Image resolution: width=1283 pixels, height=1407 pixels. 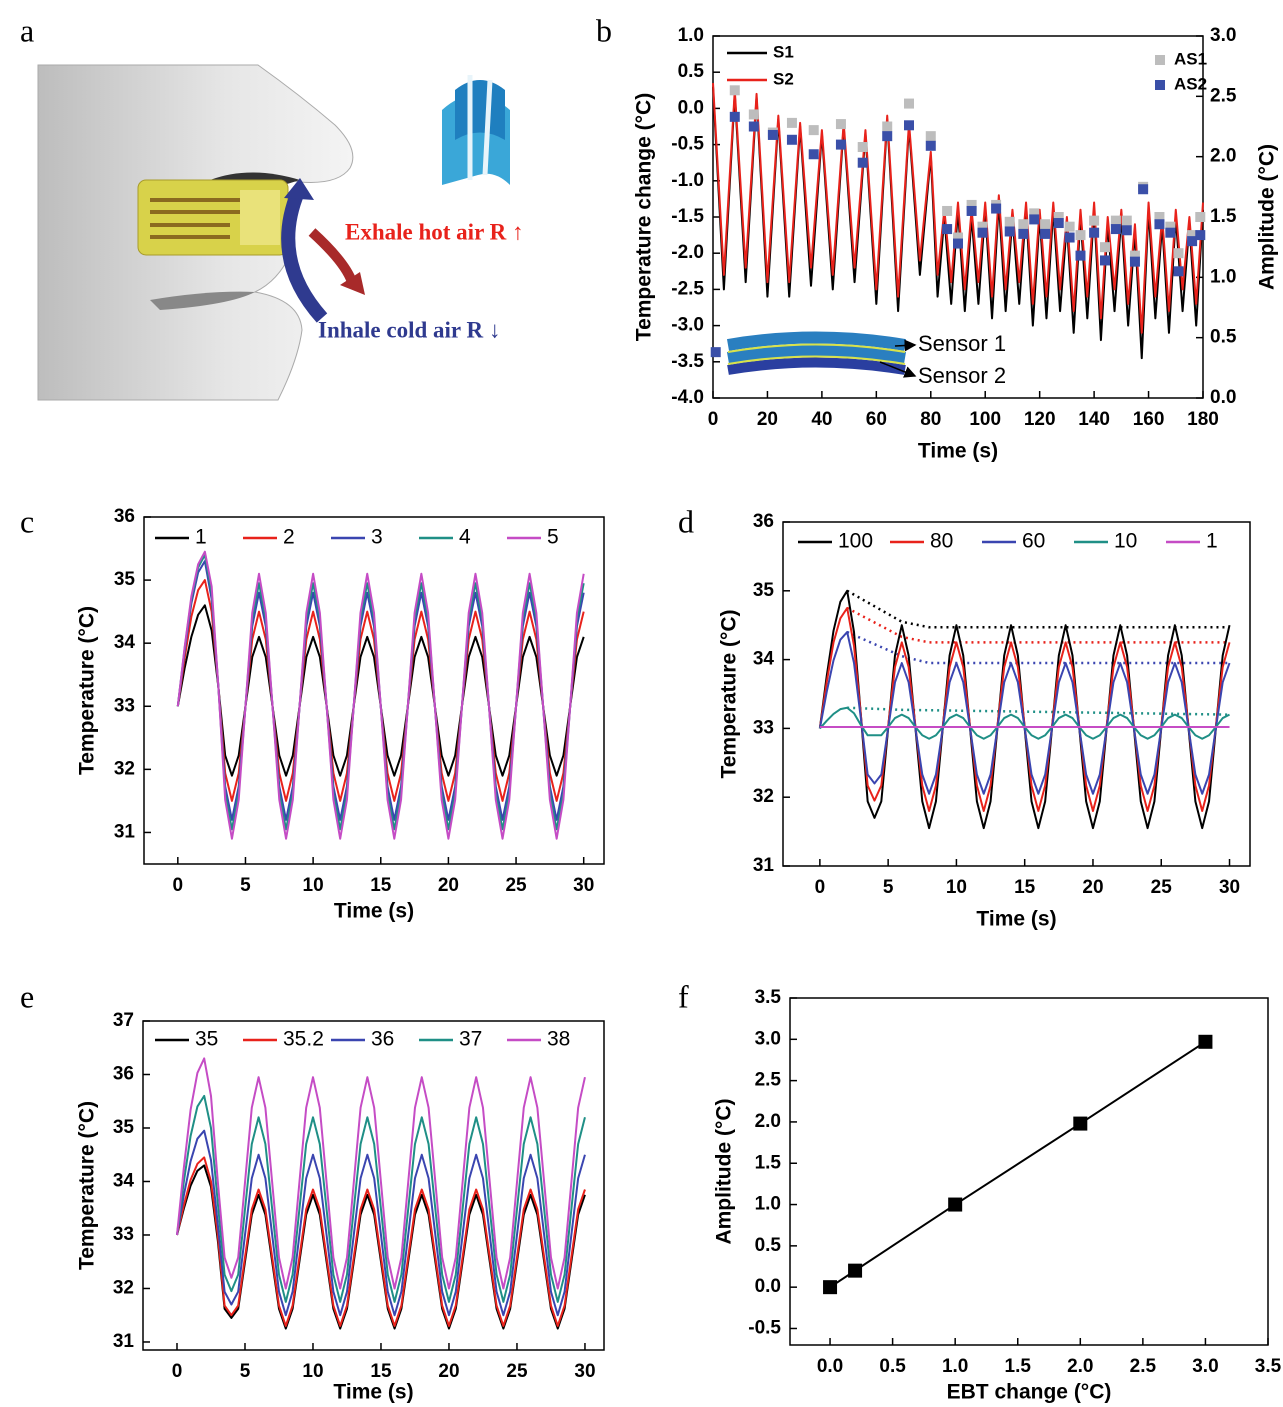 I want to click on y-tick-label: -1.0, so click(x=687, y=180).